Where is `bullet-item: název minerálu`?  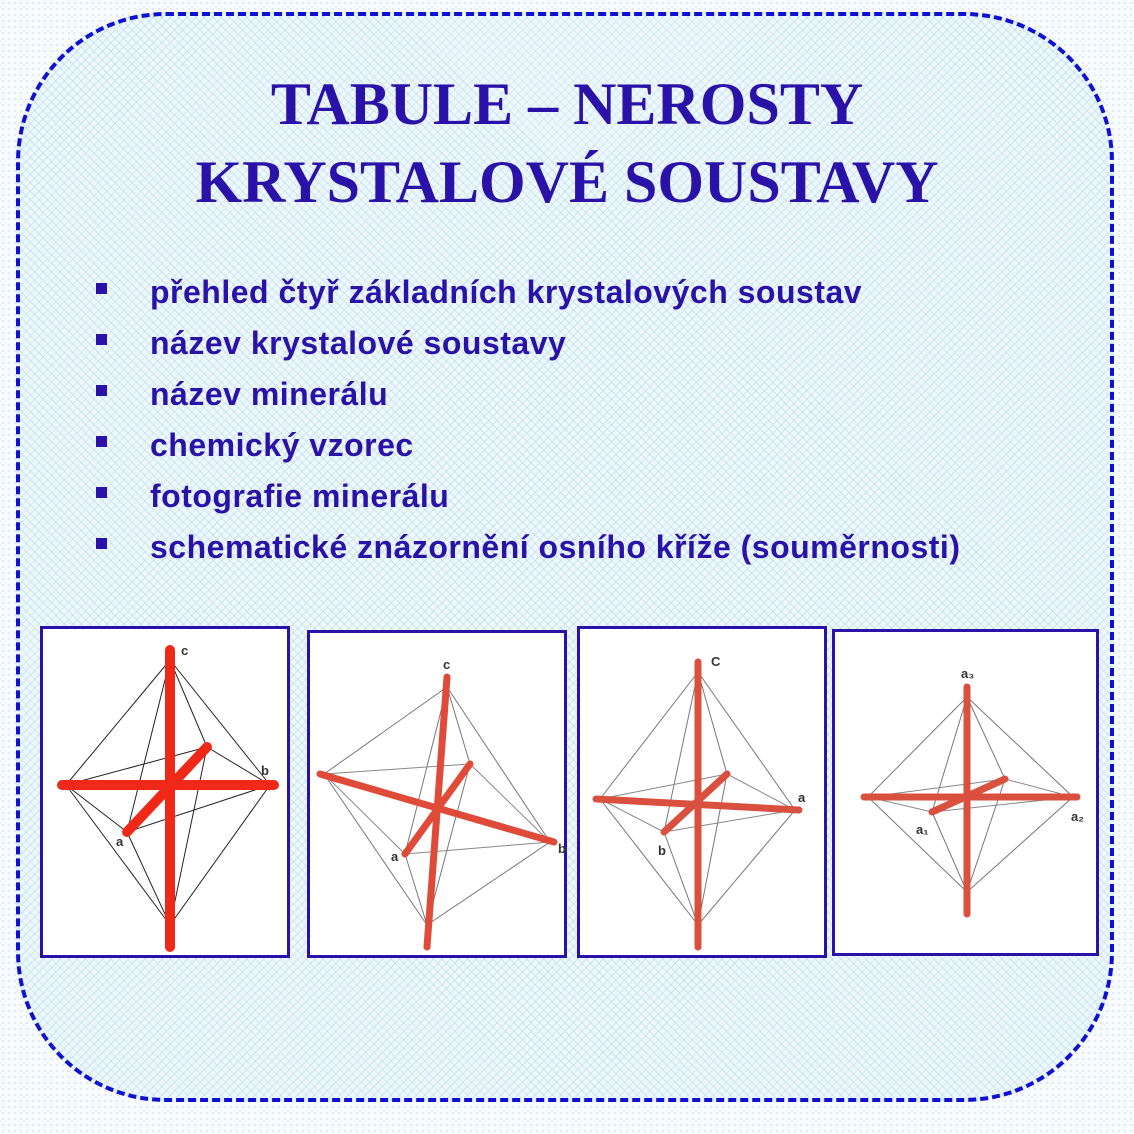
bullet-item: název minerálu is located at coordinates (269, 394).